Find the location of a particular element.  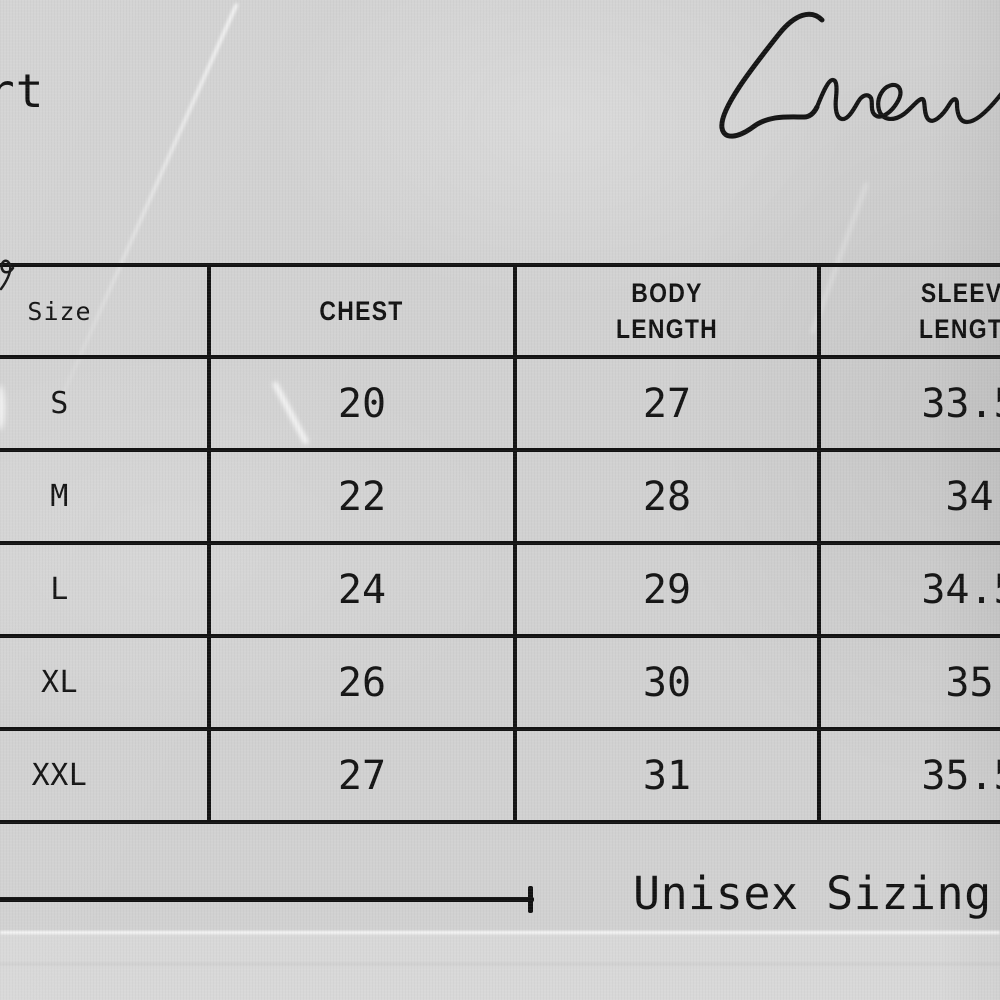

sleeve-length-value: 35.5 is located at coordinates (908, 775).